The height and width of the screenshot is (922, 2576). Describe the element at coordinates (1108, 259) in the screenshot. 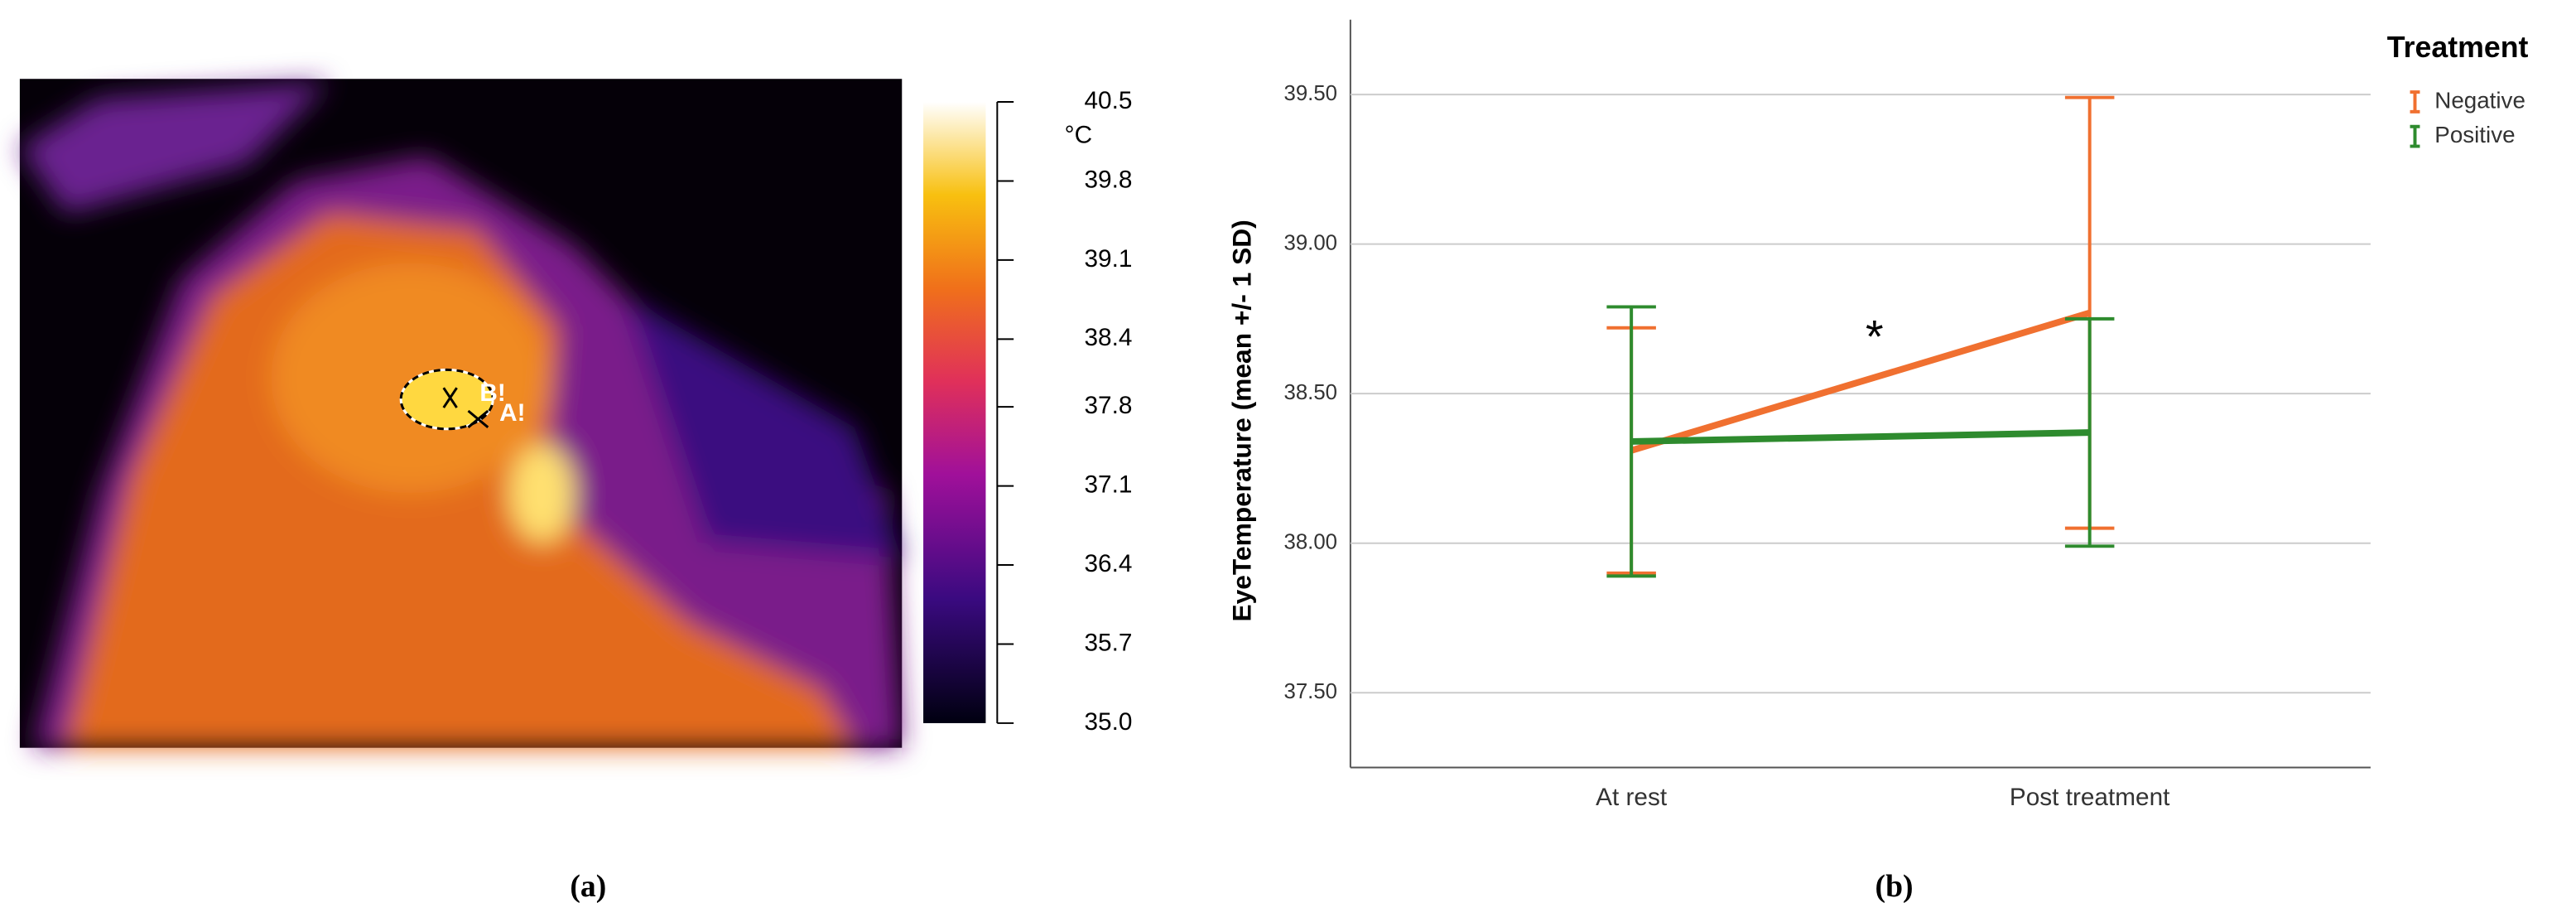

I see `colorbar-tick-label: 39.1` at that location.